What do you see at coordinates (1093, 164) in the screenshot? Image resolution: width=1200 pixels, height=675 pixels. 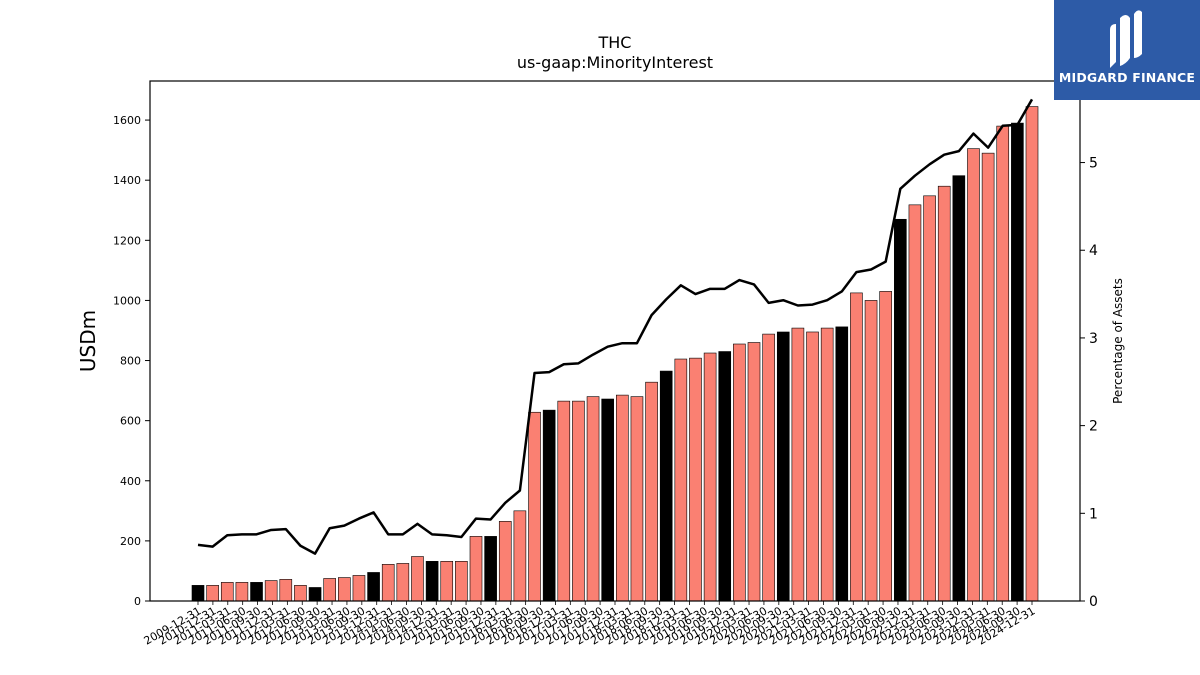 I see `y2-tick-label: 5` at bounding box center [1093, 164].